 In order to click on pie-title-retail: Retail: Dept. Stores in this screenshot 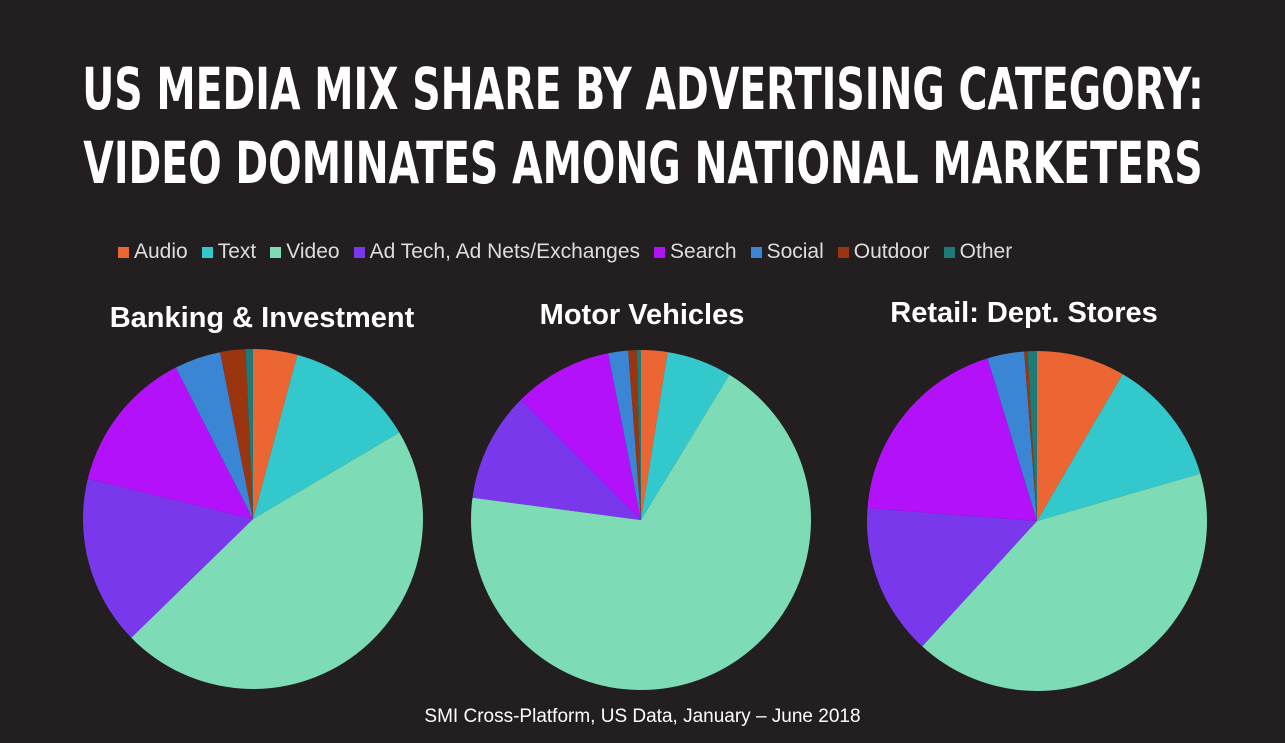, I will do `click(1024, 313)`.